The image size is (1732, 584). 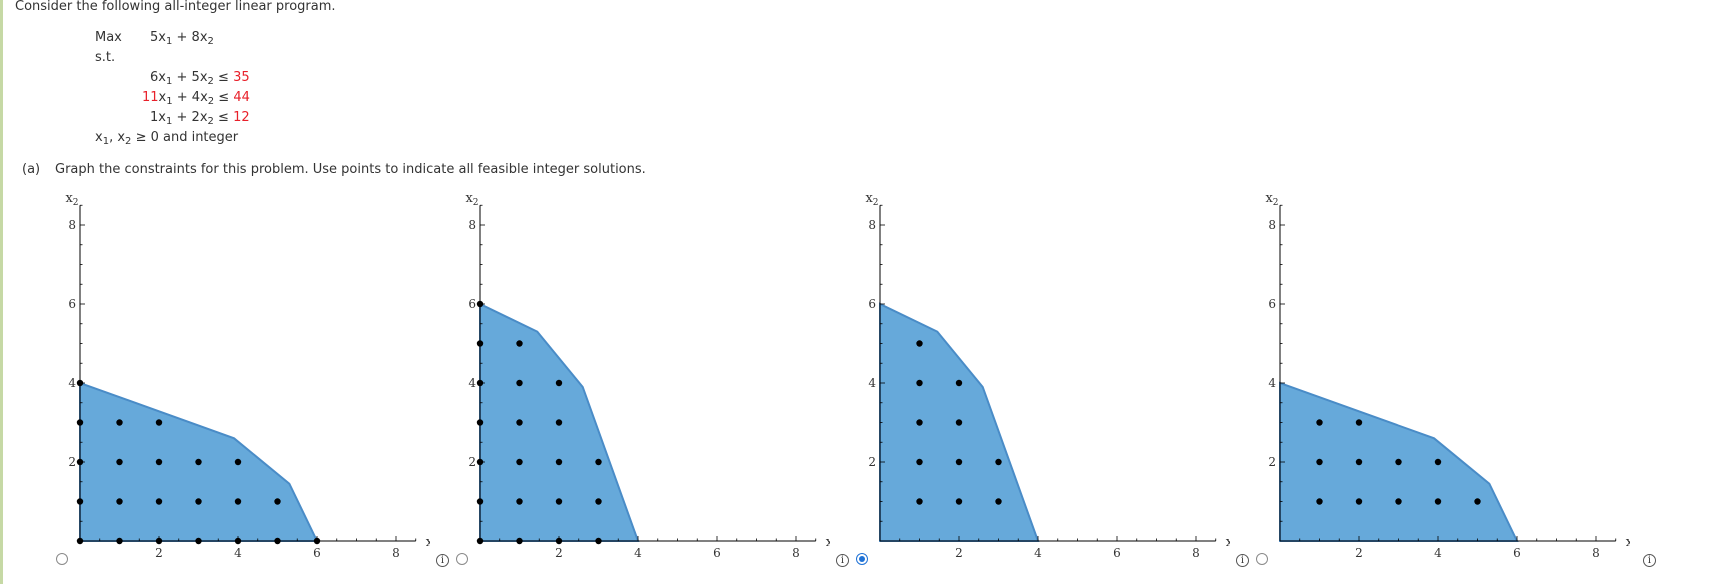 What do you see at coordinates (105, 57) in the screenshot?
I see `st-label: s.t.` at bounding box center [105, 57].